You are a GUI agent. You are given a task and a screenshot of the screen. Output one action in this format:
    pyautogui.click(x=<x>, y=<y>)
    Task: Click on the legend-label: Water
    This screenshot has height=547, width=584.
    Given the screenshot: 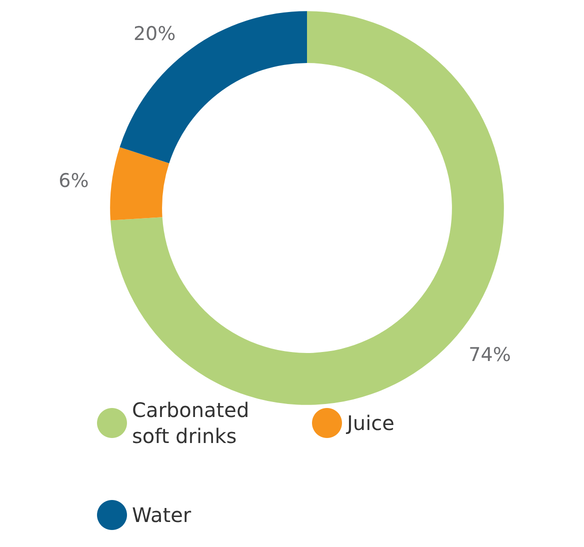 What is the action you would take?
    pyautogui.click(x=162, y=515)
    